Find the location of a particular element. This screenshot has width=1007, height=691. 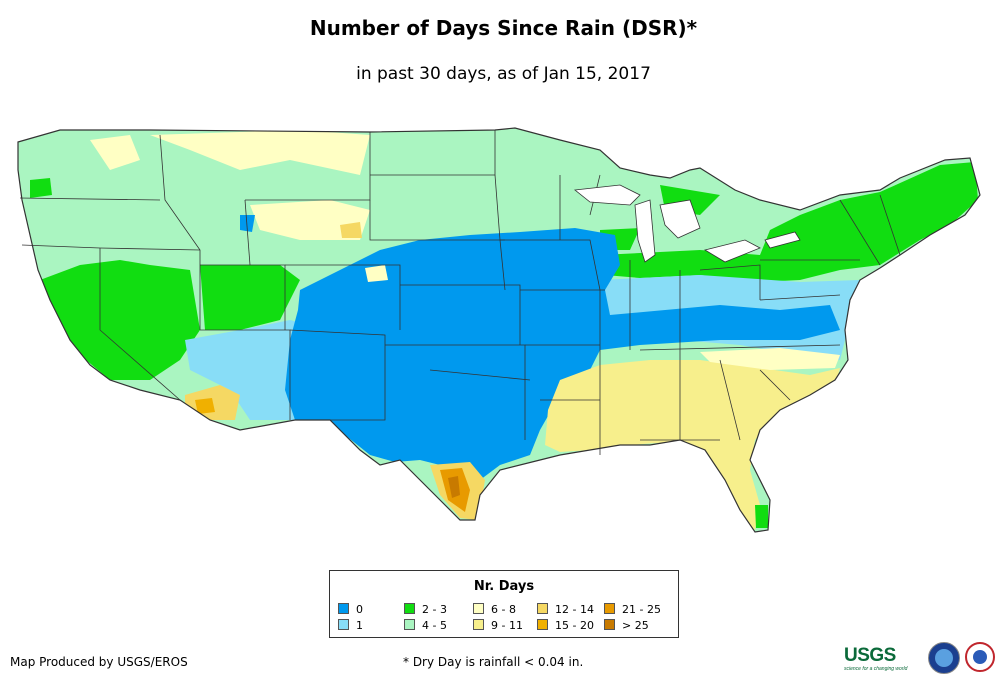

dry-day-footnote: * Dry Day is rainfall < 0.04 in. is located at coordinates (493, 662).